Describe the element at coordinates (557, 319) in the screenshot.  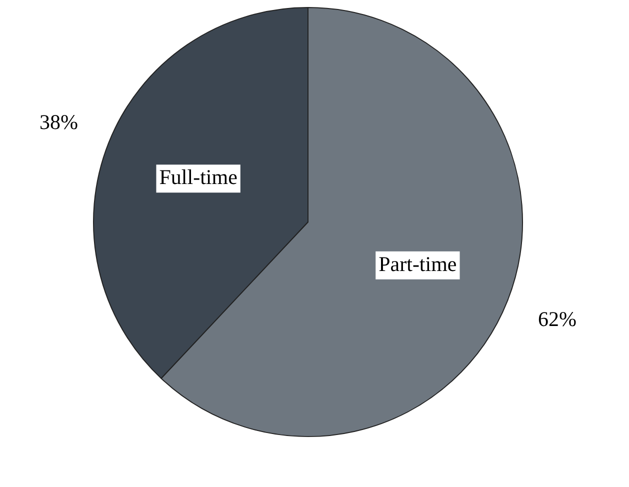
I see `data-label: 62%` at that location.